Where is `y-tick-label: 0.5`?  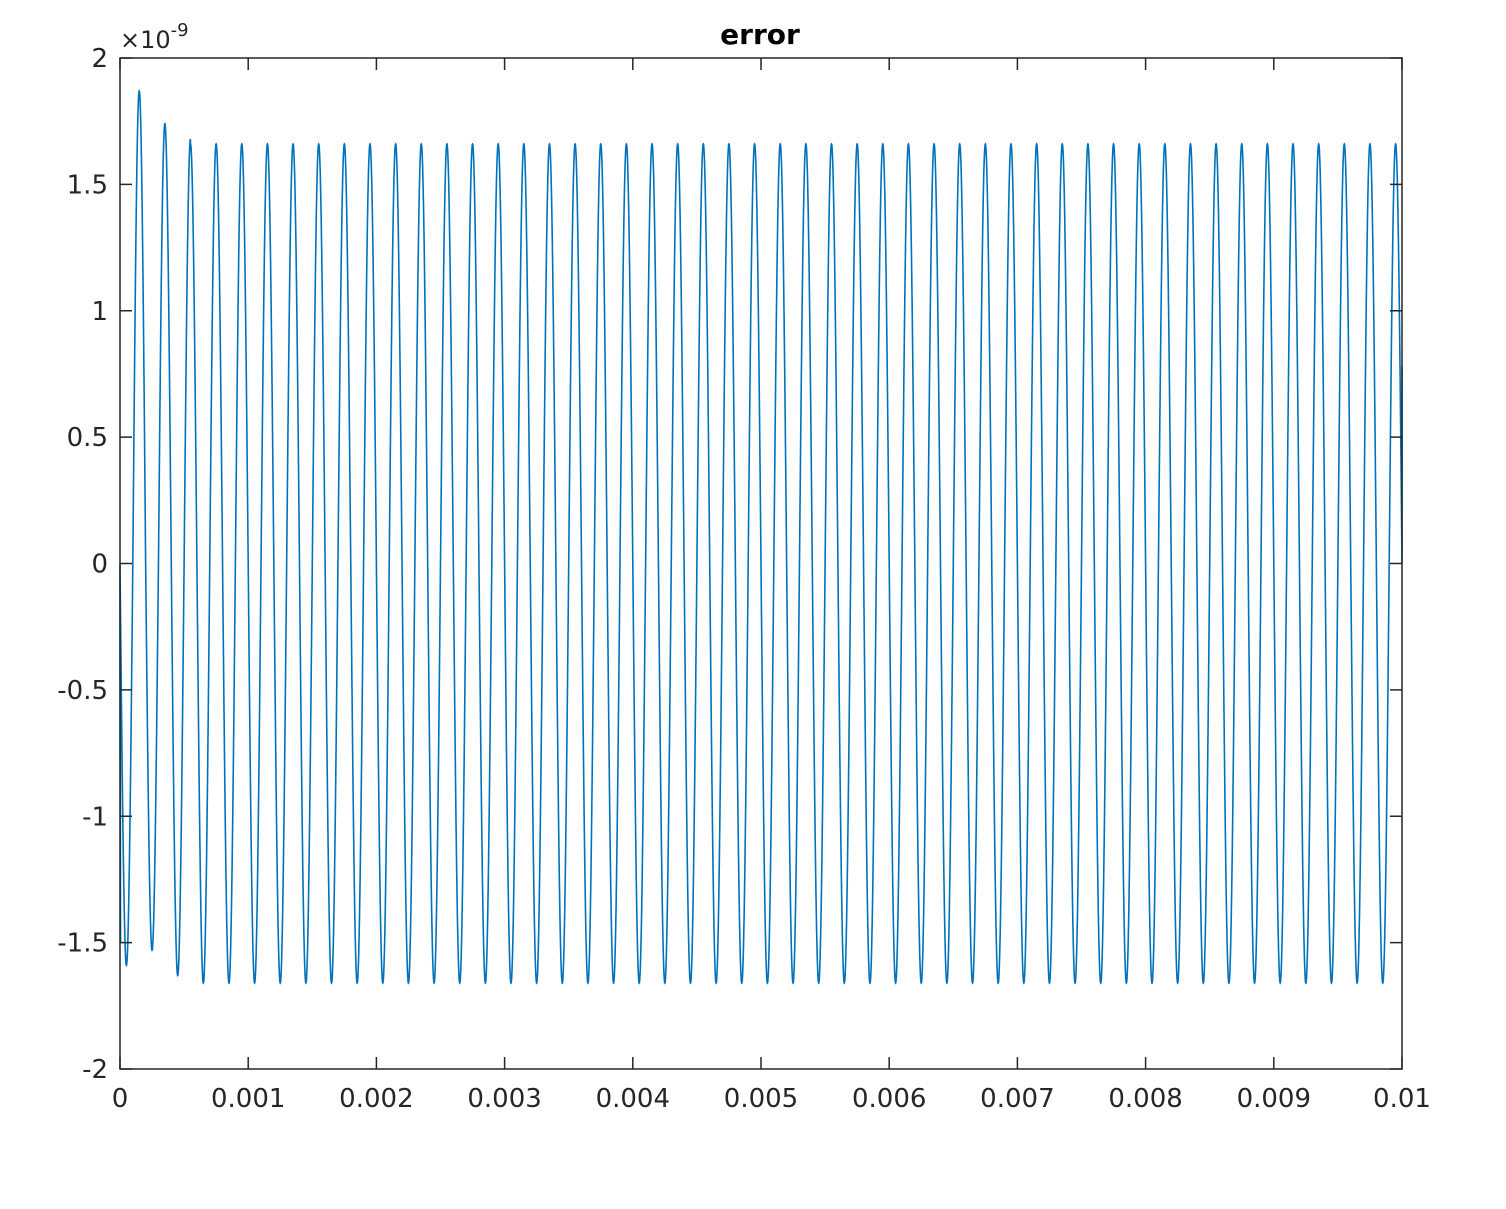 y-tick-label: 0.5 is located at coordinates (87, 438).